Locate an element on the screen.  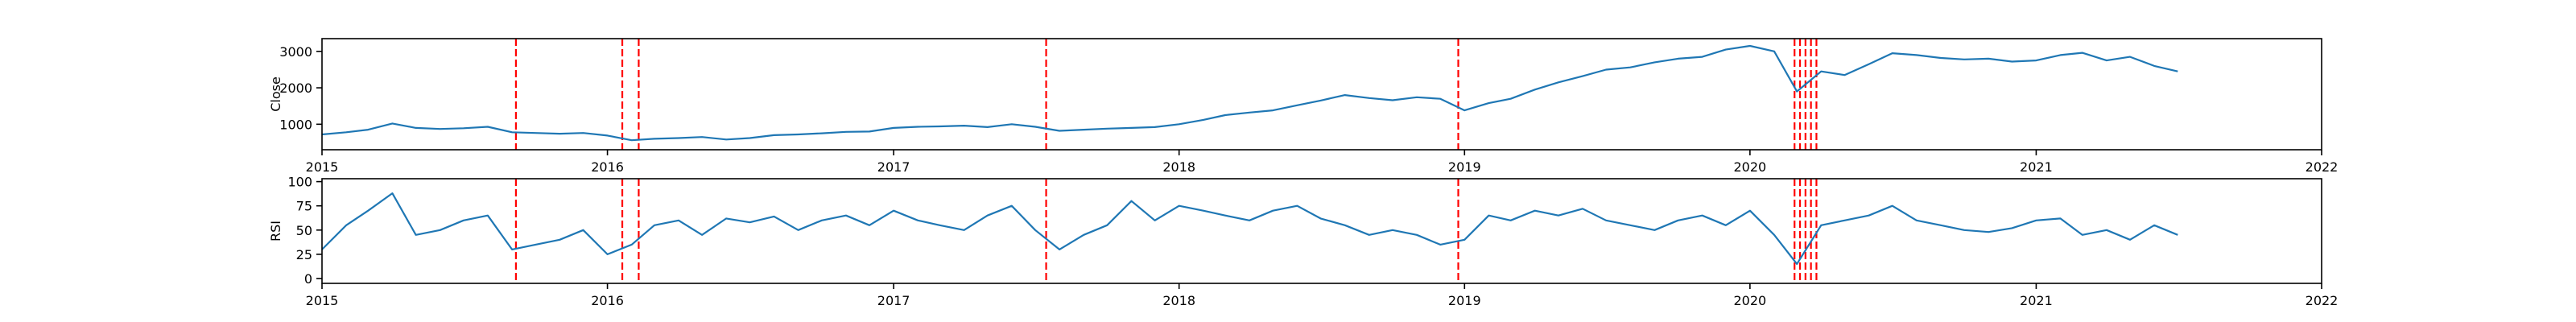
rsi-y-tick-label: 0 is located at coordinates (308, 279).